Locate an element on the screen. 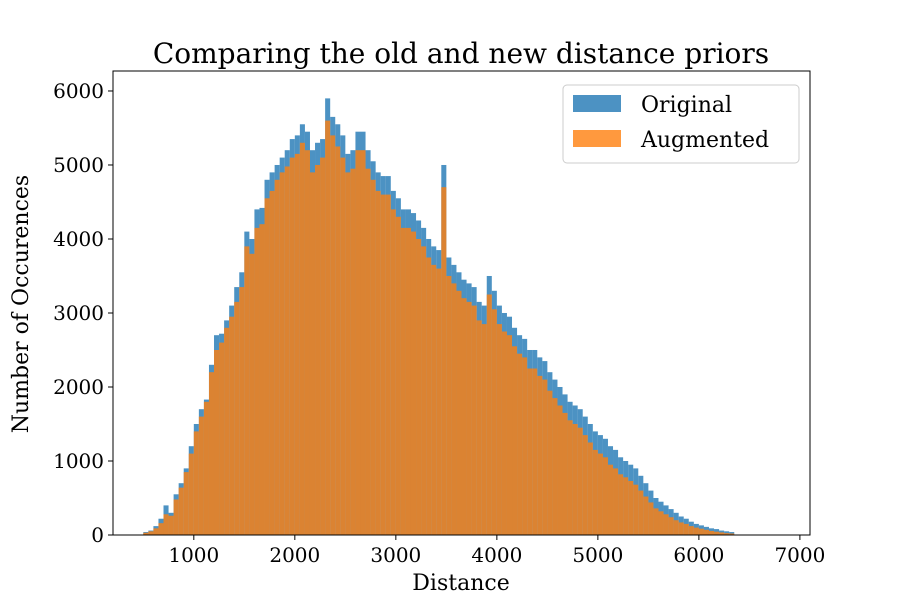 The height and width of the screenshot is (600, 900). y-tick-label: 5000 is located at coordinates (78, 165).